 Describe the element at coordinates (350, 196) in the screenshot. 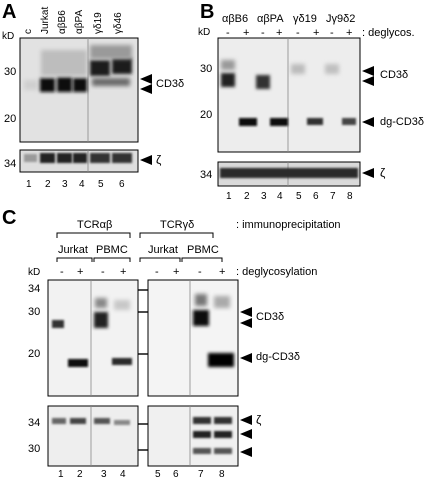

I see `panel-b-lane-num-8: 8` at that location.